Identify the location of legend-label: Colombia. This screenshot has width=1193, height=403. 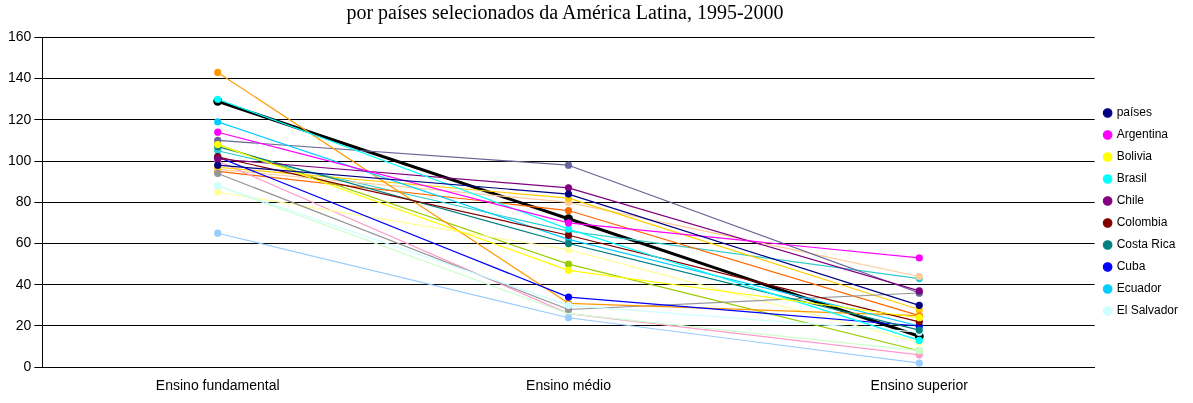
(1142, 222).